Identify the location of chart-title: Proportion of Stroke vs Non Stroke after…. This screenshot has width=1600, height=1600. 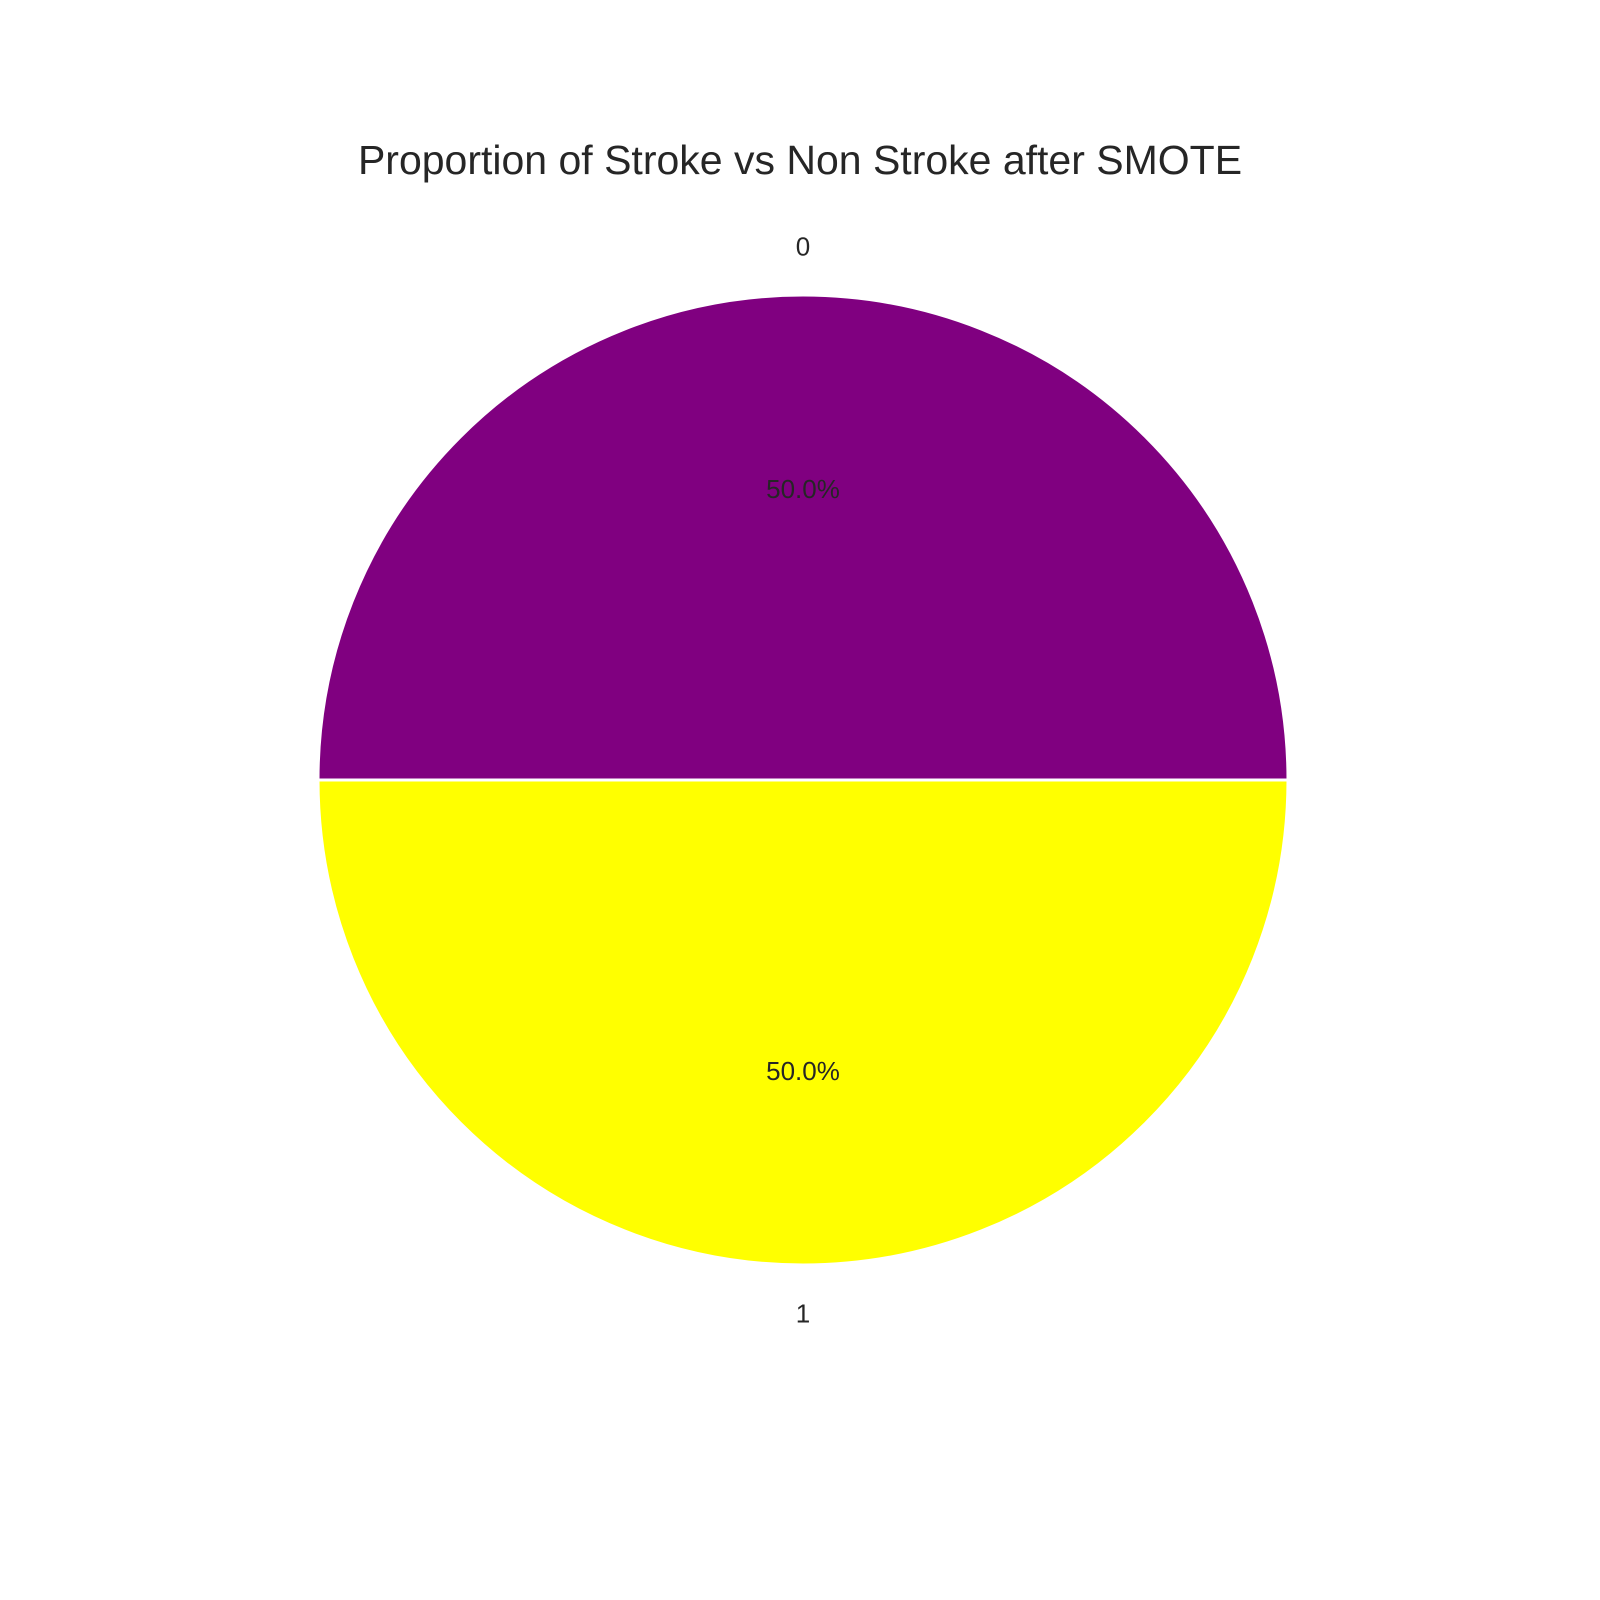
(800, 160).